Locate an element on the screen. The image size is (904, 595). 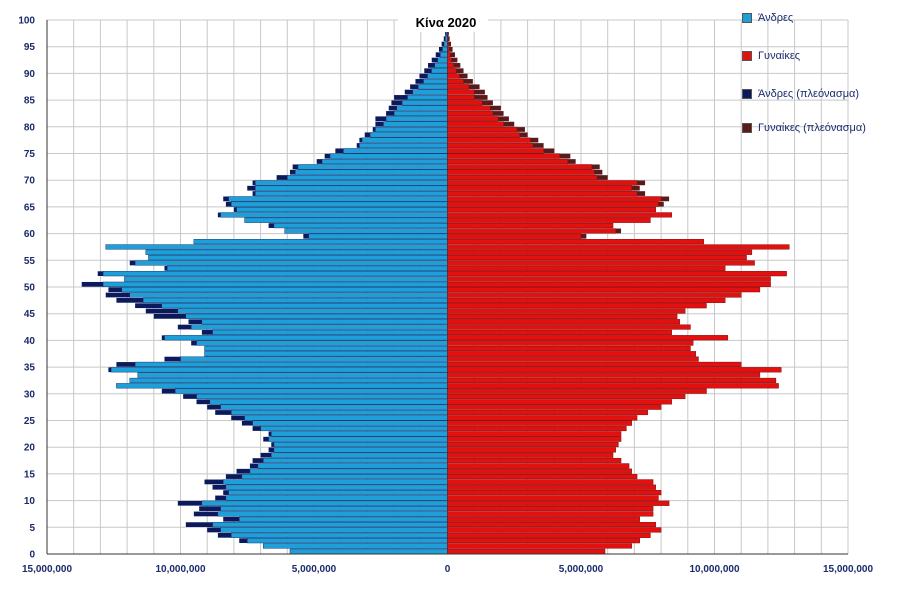
y-tick-label: 70 is located at coordinates (30, 181).